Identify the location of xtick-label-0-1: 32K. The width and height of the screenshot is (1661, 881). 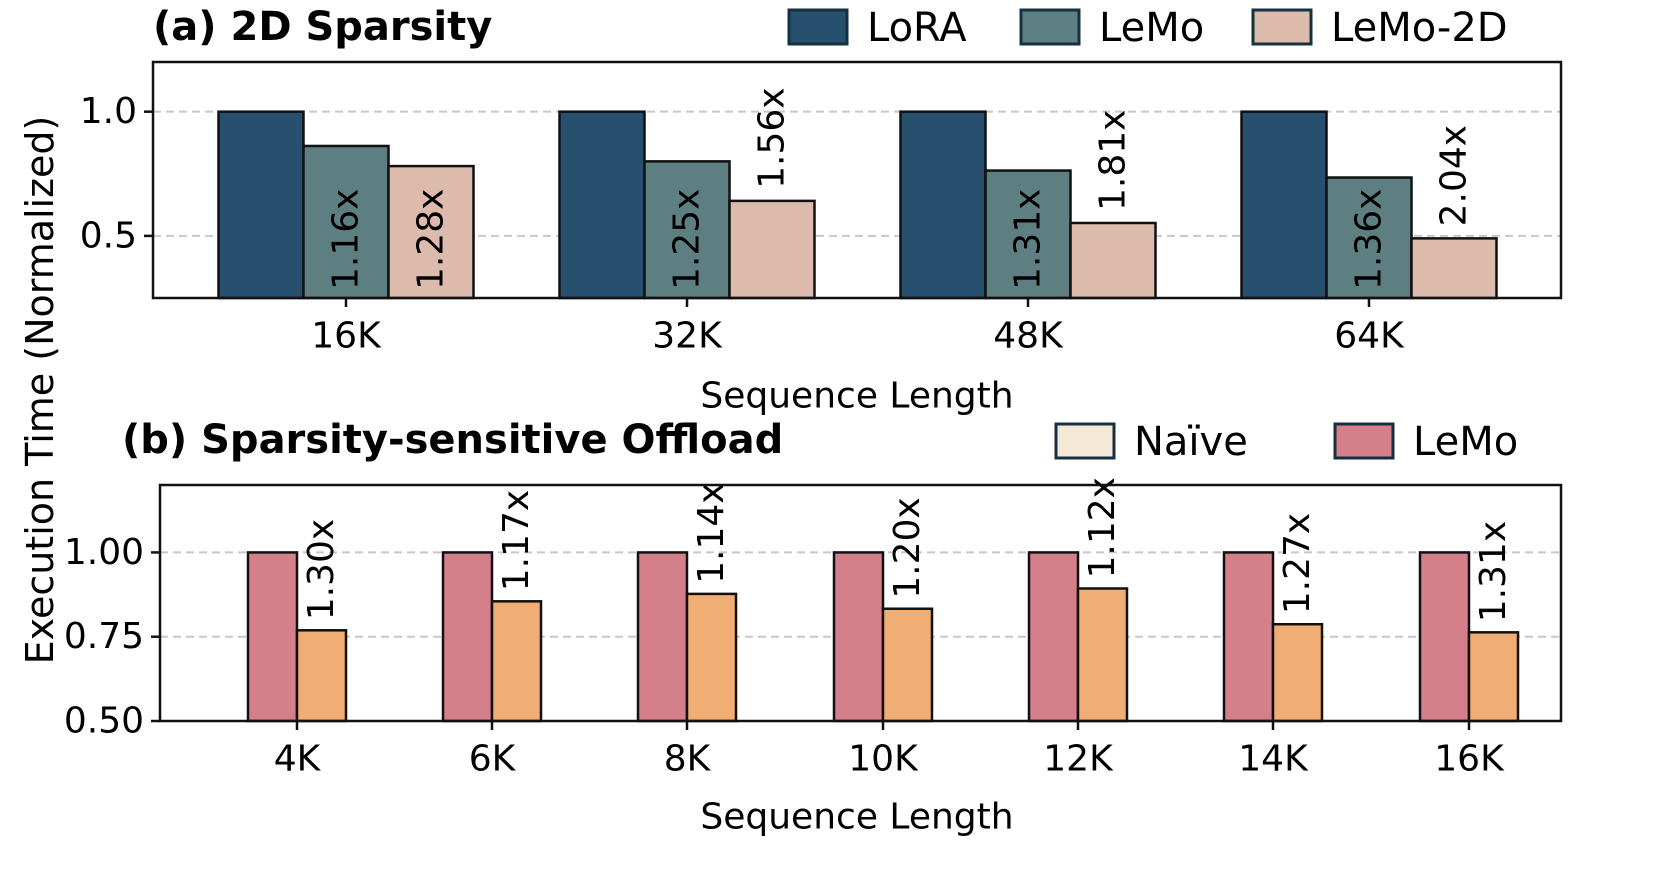
(687, 336).